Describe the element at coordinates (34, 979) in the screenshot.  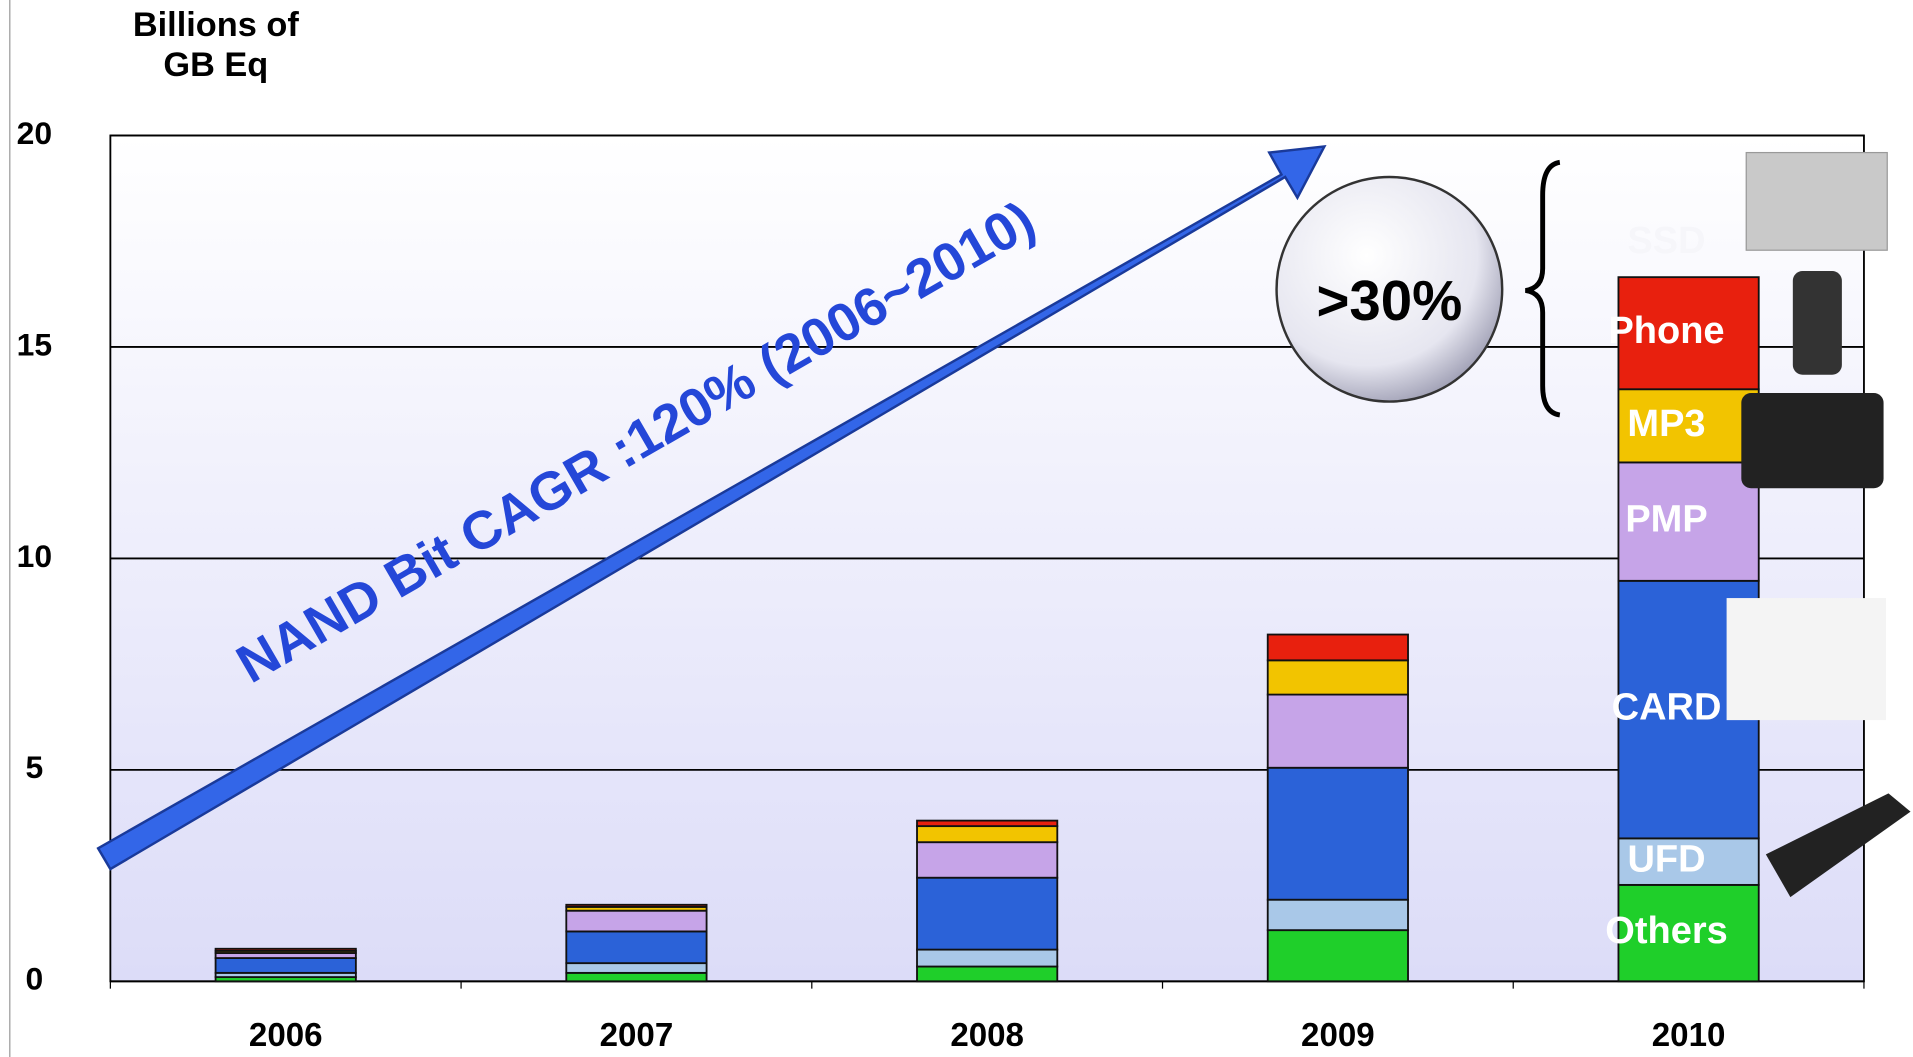
I see `y-tick-label: 0` at that location.